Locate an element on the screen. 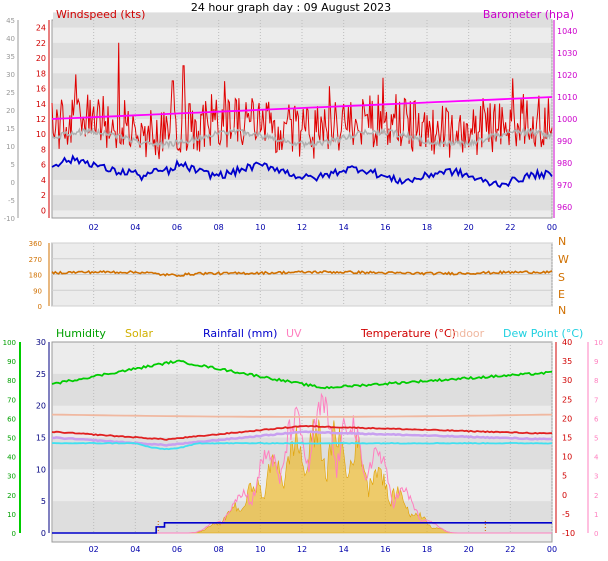 The height and width of the screenshot is (561, 608). dewpoint-series-line is located at coordinates (302, 446).